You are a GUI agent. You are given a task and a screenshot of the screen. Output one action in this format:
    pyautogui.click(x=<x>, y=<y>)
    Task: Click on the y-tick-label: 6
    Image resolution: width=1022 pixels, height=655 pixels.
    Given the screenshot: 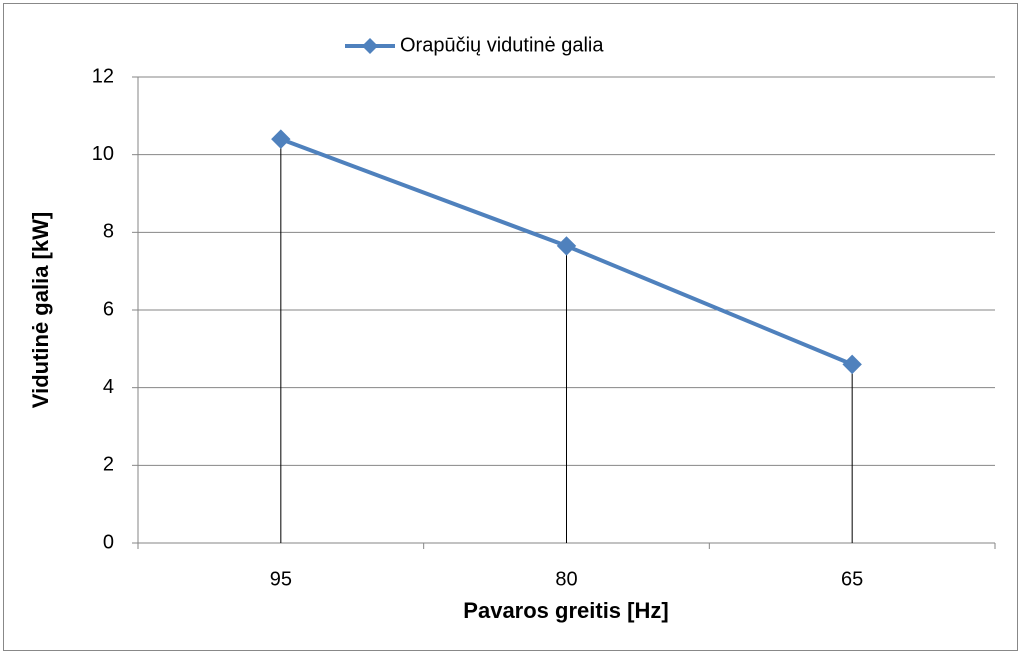 What is the action you would take?
    pyautogui.click(x=108, y=309)
    